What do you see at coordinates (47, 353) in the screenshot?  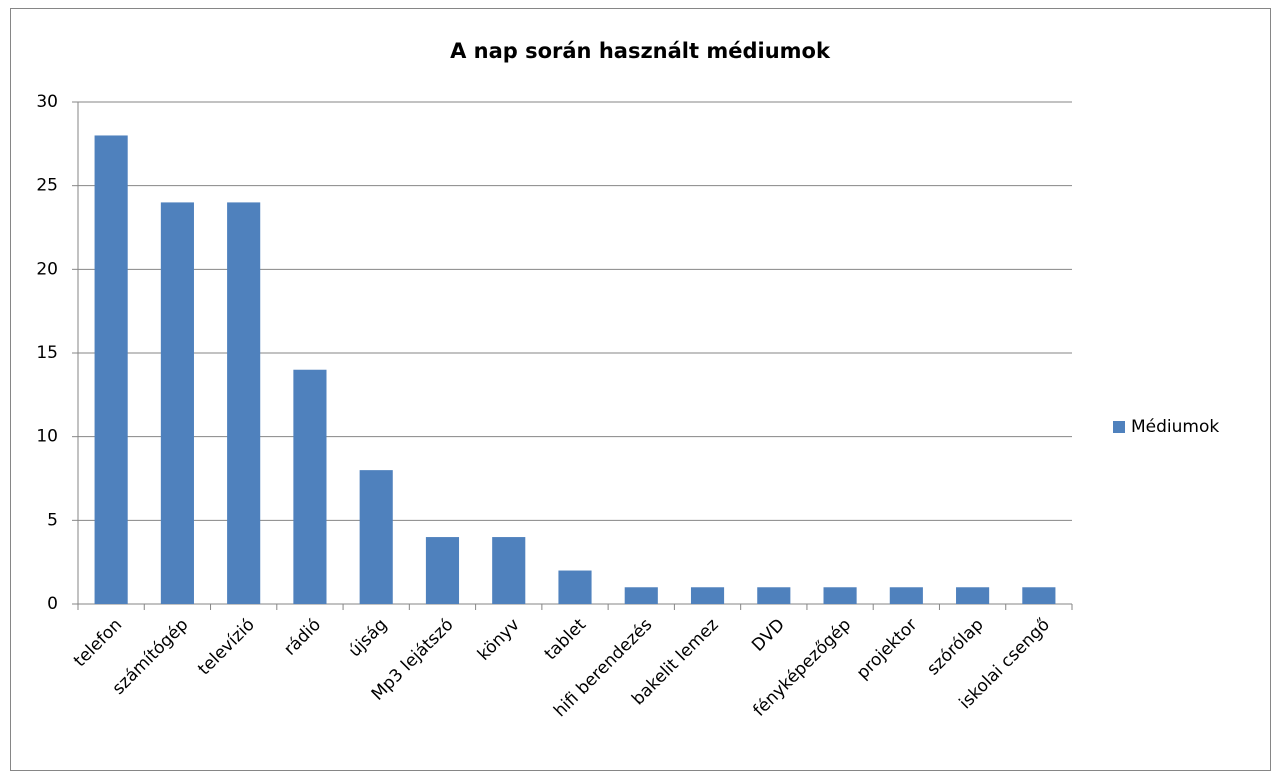 I see `y-tick-label: 15` at bounding box center [47, 353].